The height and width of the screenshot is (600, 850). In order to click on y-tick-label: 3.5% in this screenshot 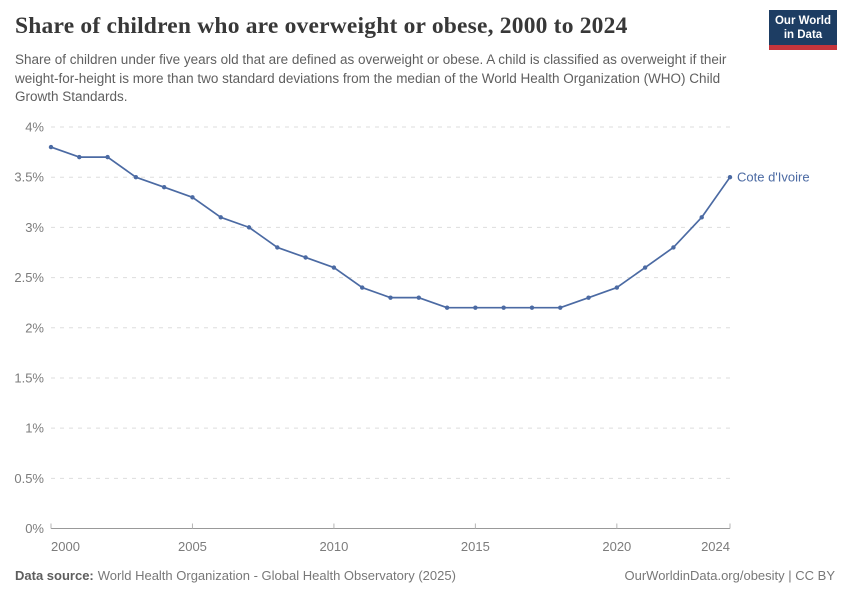, I will do `click(29, 177)`.